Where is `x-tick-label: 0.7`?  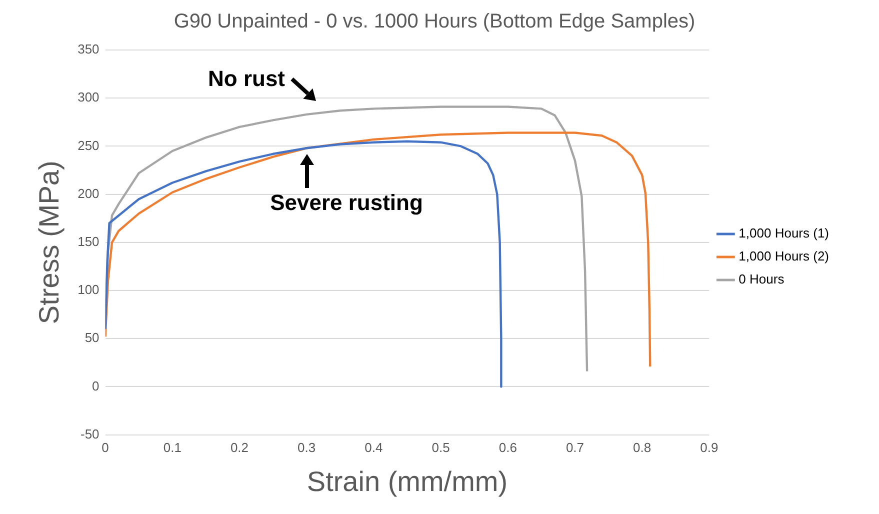 x-tick-label: 0.7 is located at coordinates (575, 448).